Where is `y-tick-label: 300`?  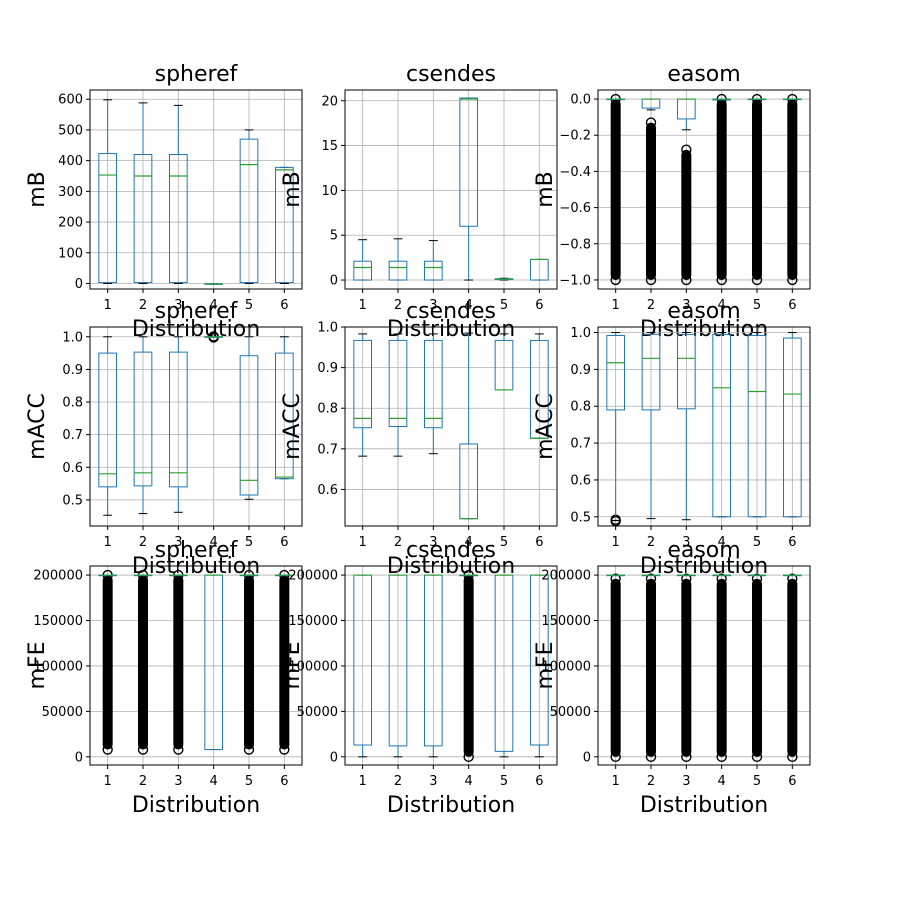
y-tick-label: 300 is located at coordinates (70, 192).